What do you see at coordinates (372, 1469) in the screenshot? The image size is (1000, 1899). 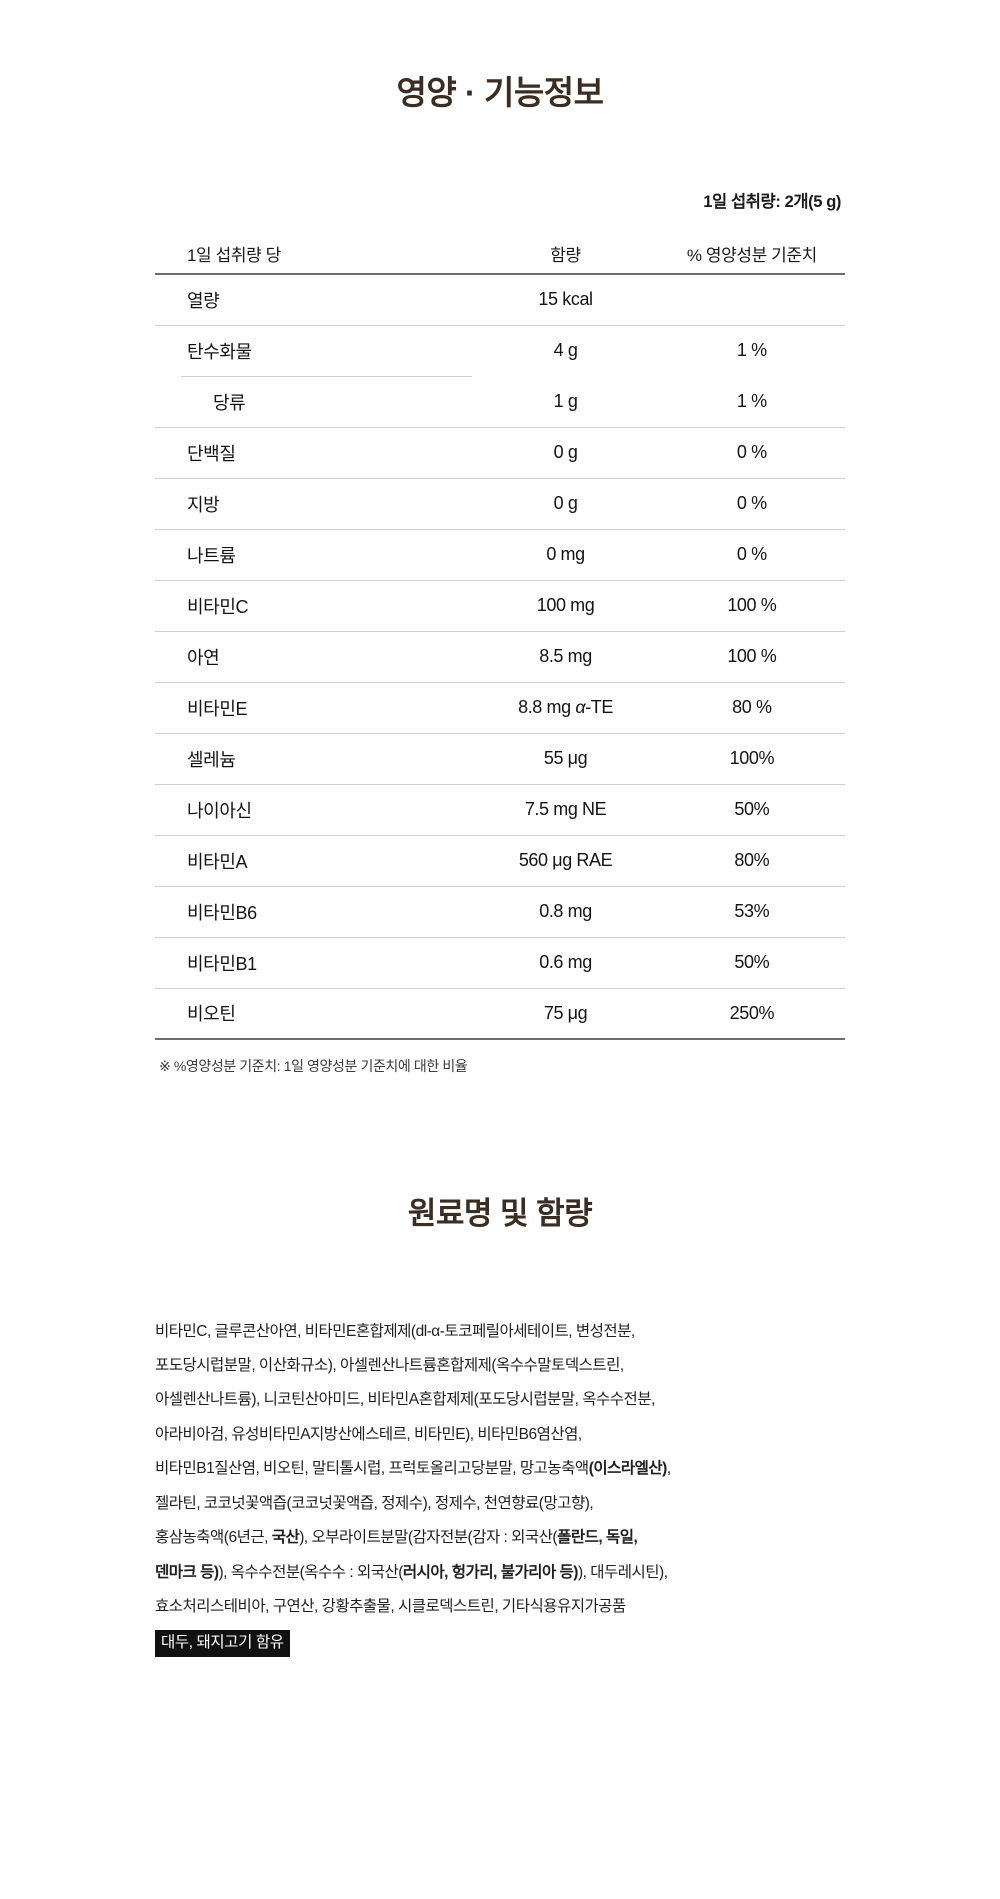 I see `ingredient-segment: 비타민B1질산염, 비오틴, 말티톨시럽, 프럭토올리고당분말, 망고농축액` at bounding box center [372, 1469].